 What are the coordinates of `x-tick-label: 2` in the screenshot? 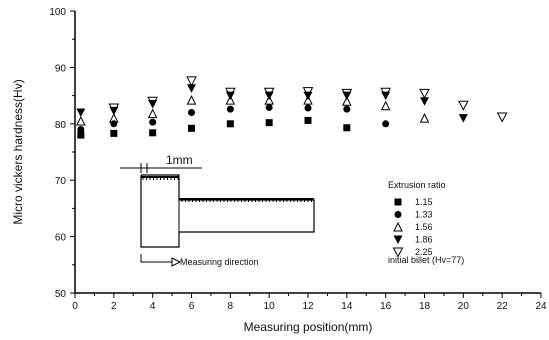 It's located at (114, 306).